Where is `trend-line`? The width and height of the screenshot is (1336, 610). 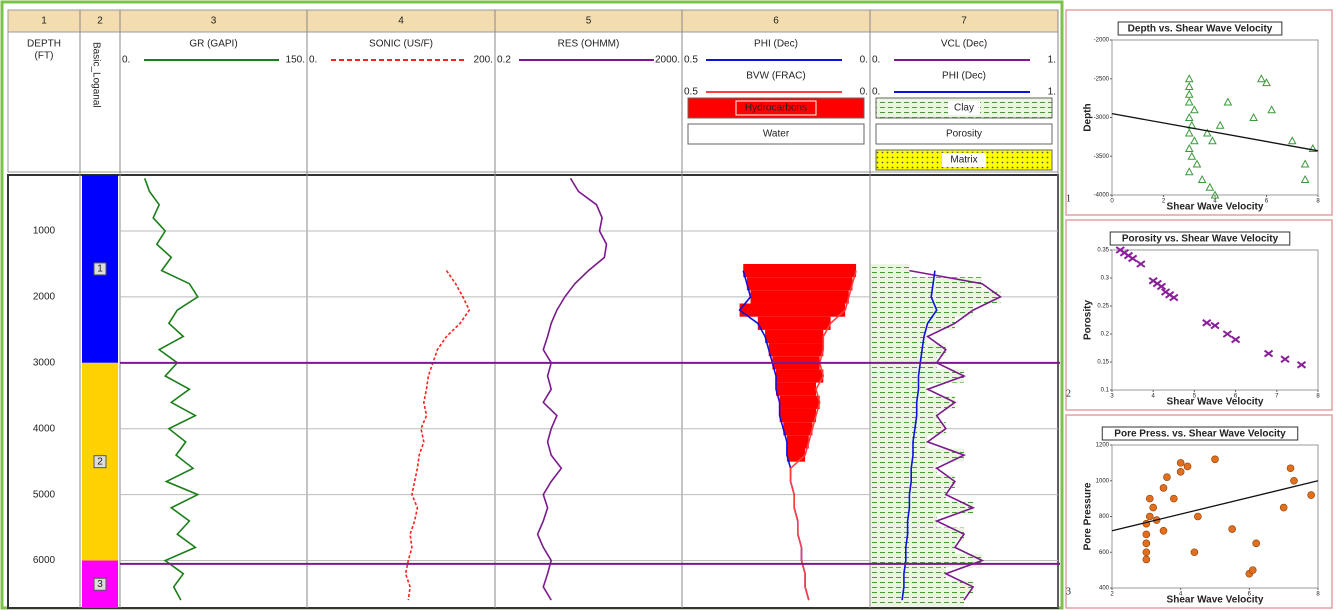 trend-line is located at coordinates (1215, 506).